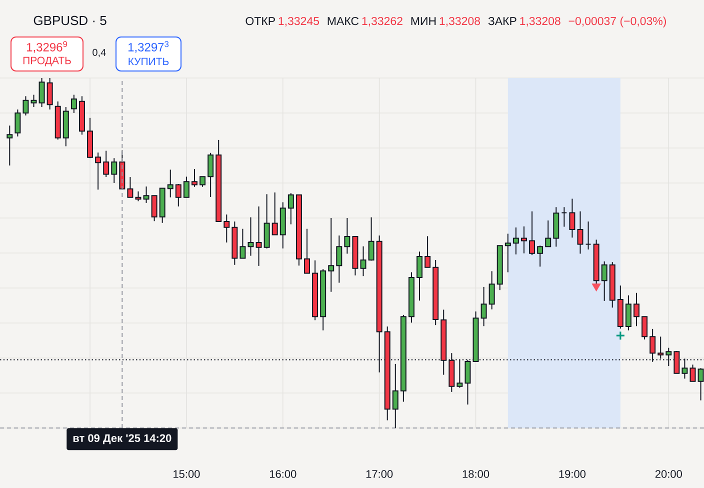 The width and height of the screenshot is (704, 488). What do you see at coordinates (382, 21) in the screenshot?
I see `text: 1,33262` at bounding box center [382, 21].